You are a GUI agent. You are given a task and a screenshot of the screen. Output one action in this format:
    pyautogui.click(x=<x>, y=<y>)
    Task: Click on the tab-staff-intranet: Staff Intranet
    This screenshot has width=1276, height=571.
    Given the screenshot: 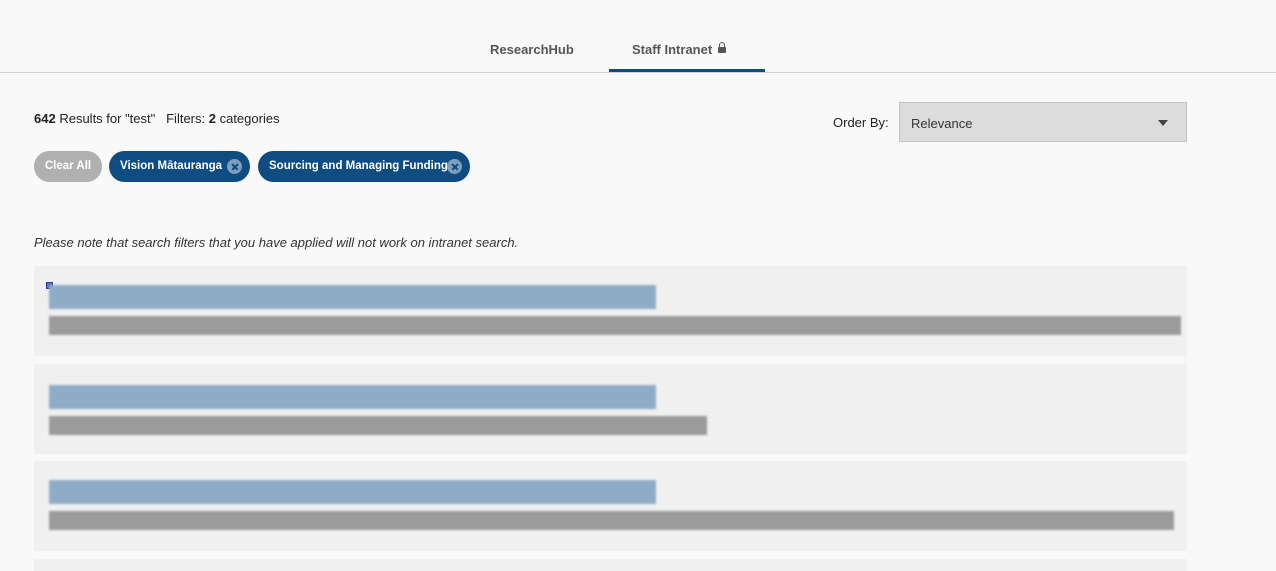 What is the action you would take?
    pyautogui.click(x=679, y=49)
    